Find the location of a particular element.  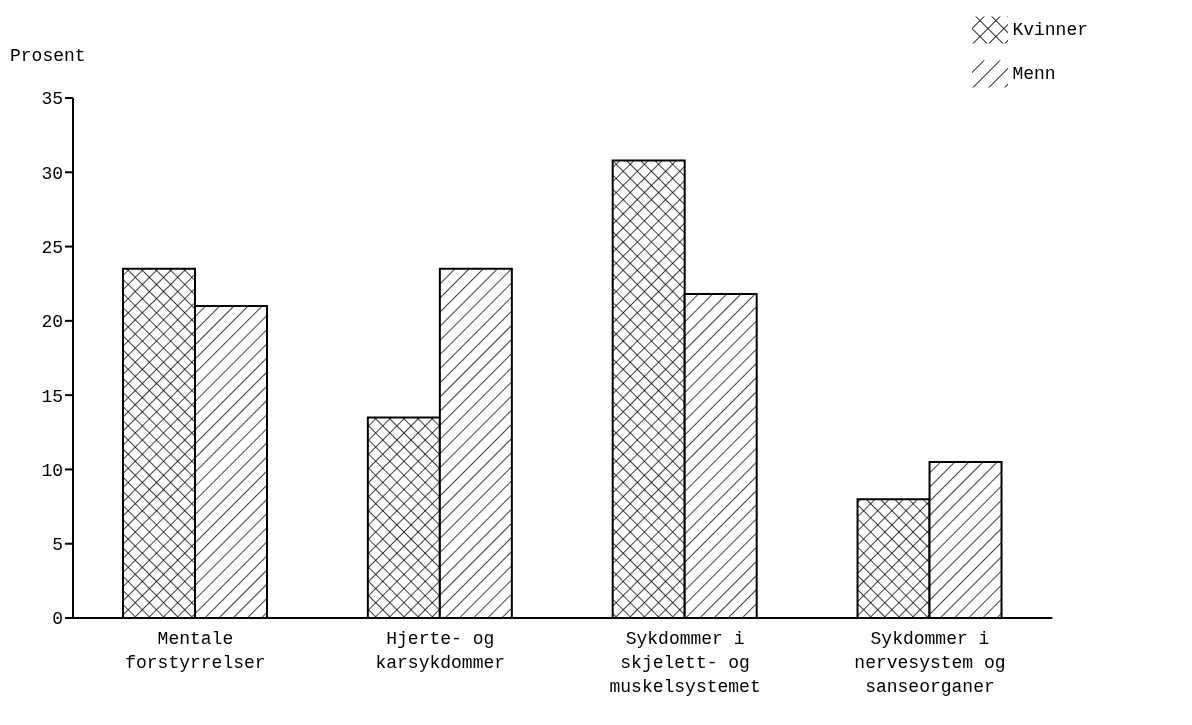

y-tick-label: 5 is located at coordinates (57, 545).